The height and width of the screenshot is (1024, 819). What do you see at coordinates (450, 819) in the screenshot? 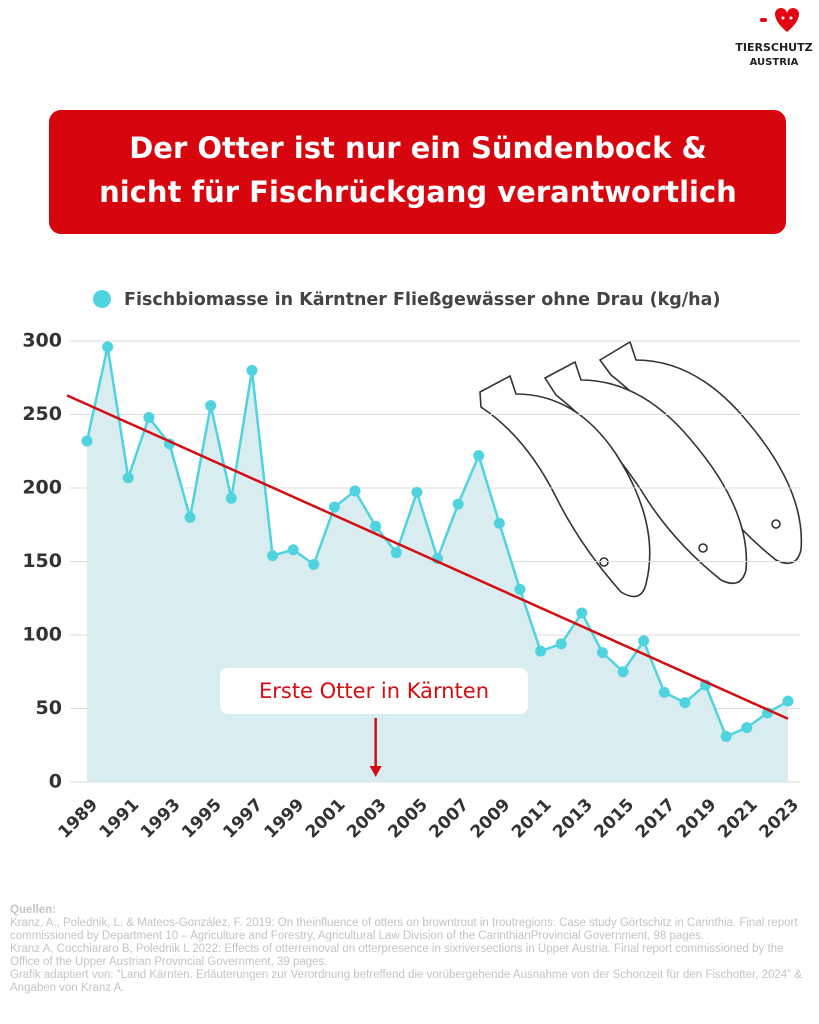
I see `x-tick-label: 2007` at bounding box center [450, 819].